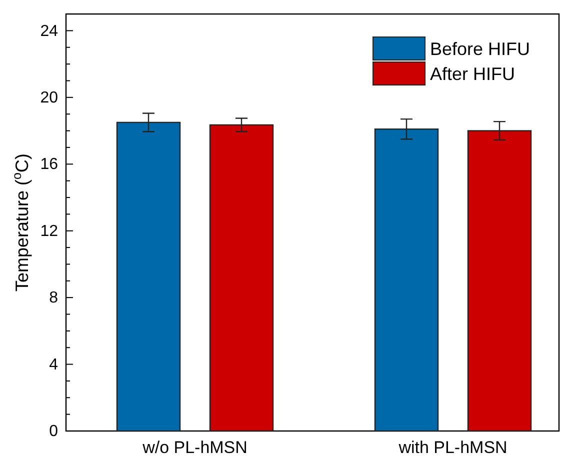  What do you see at coordinates (49, 165) in the screenshot?
I see `y-tick-label: 16` at bounding box center [49, 165].